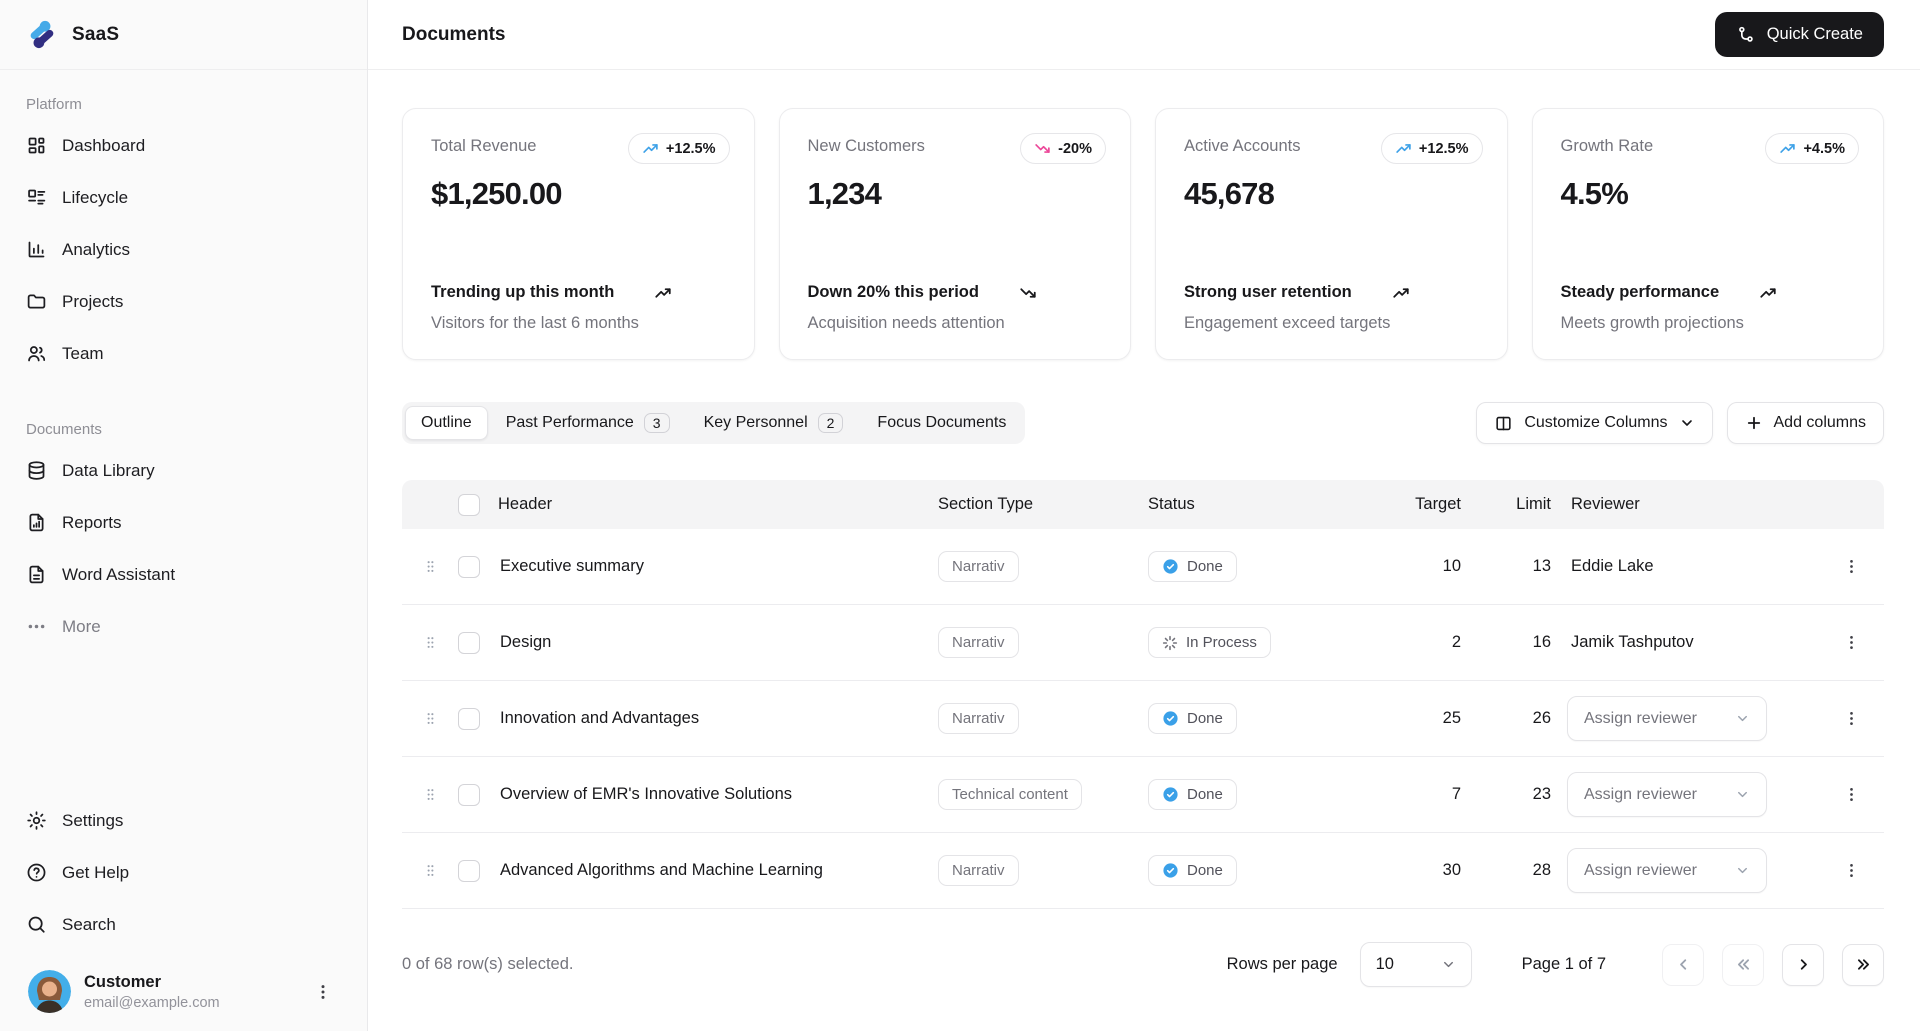 This screenshot has width=1920, height=1031. I want to click on tab-label: Key Personnel, so click(755, 422).